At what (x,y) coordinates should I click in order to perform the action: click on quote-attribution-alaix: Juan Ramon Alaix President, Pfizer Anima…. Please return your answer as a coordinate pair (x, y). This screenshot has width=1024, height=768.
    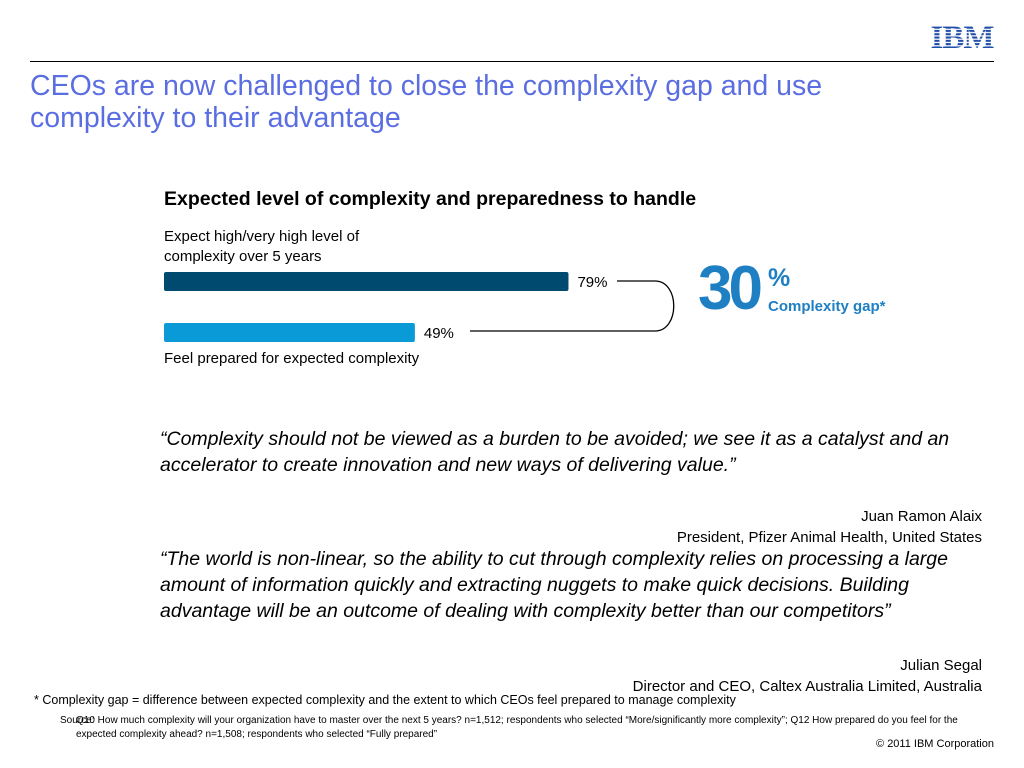
    Looking at the image, I should click on (829, 527).